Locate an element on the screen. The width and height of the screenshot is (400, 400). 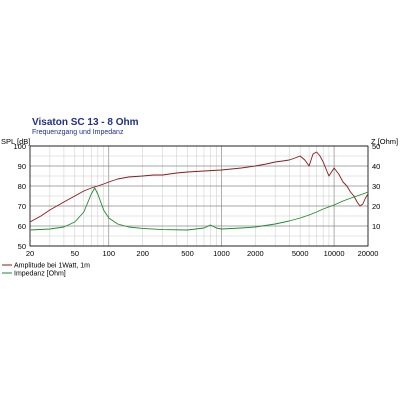
y-right-tick-label: 10 is located at coordinates (376, 226).